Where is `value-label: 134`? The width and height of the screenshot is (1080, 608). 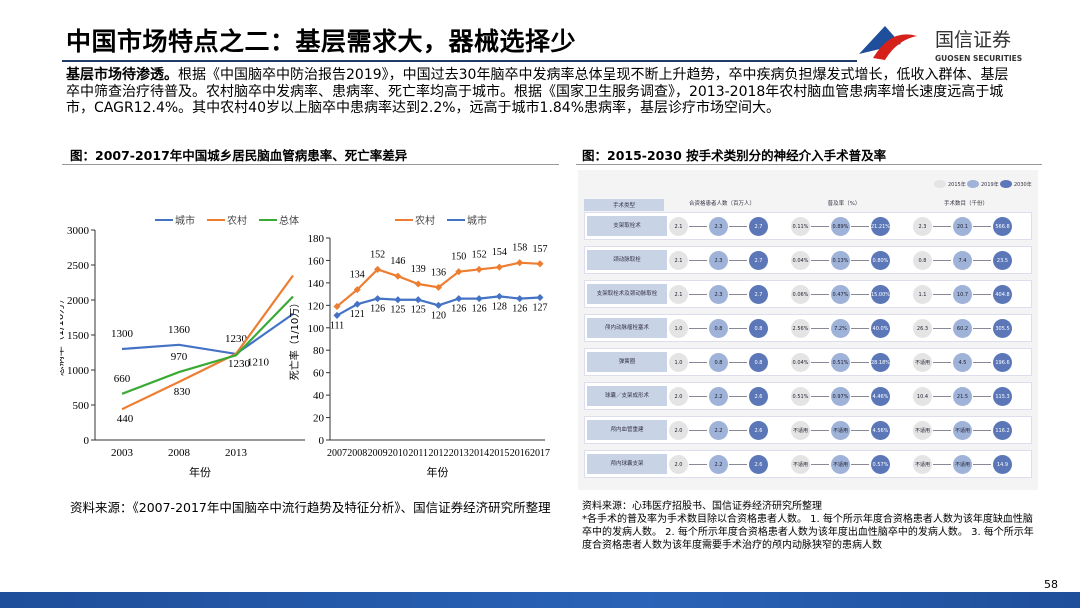 value-label: 134 is located at coordinates (357, 275).